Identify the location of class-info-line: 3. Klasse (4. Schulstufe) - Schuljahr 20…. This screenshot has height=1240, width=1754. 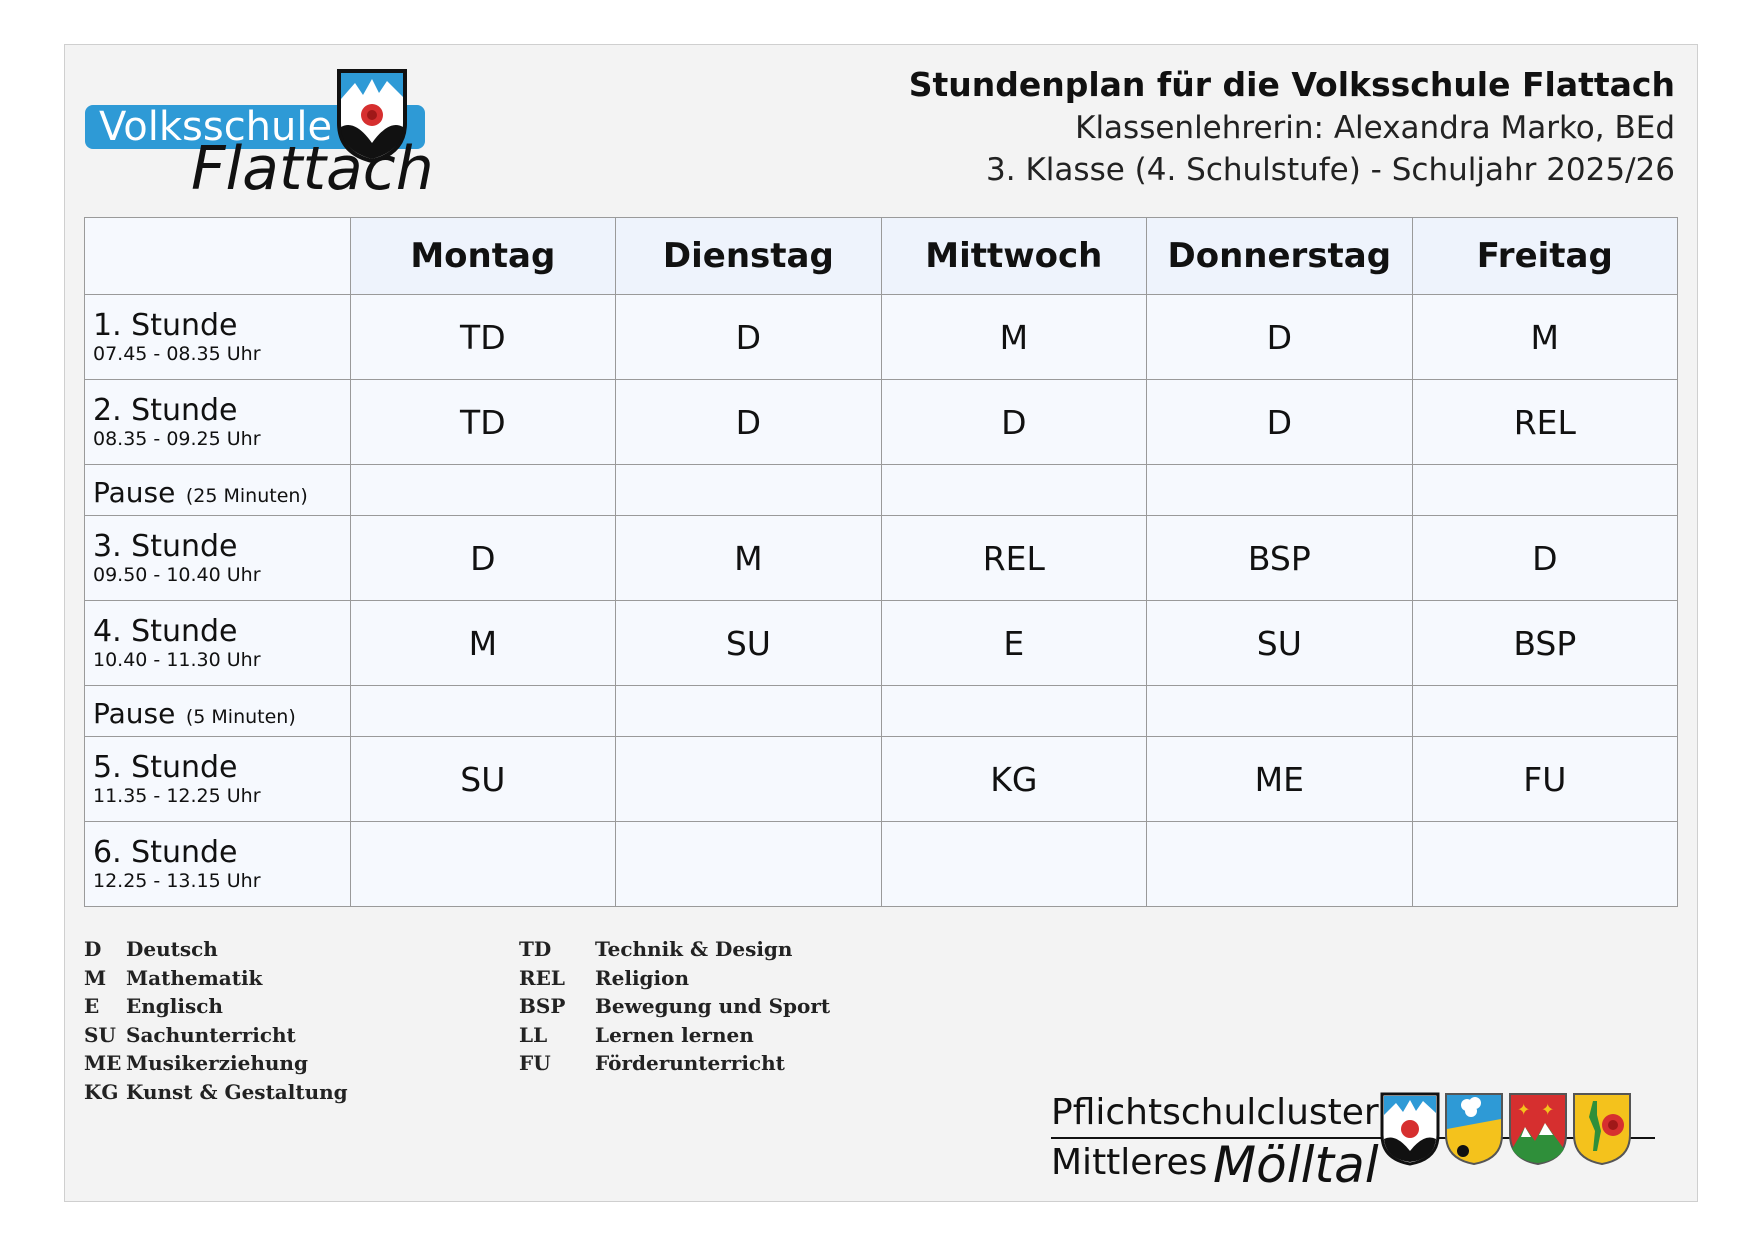
(1330, 170).